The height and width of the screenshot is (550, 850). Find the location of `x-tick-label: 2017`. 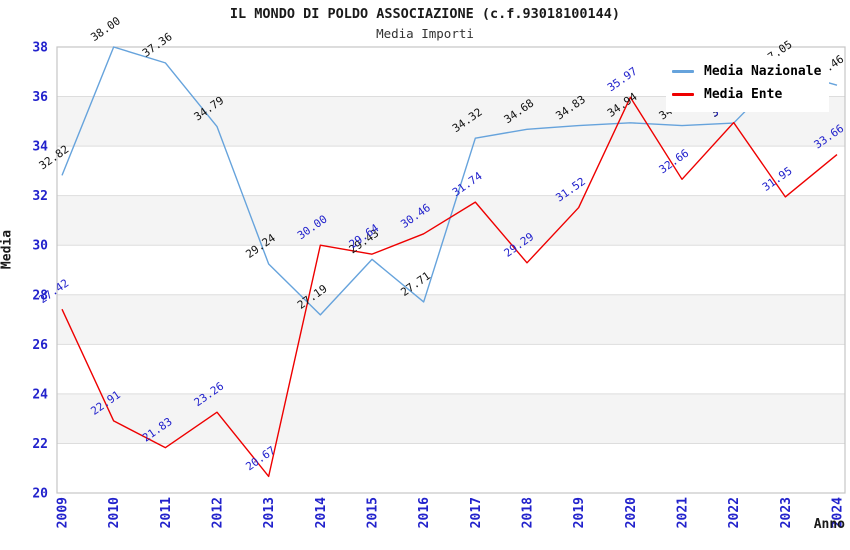

x-tick-label: 2017 is located at coordinates (476, 512).